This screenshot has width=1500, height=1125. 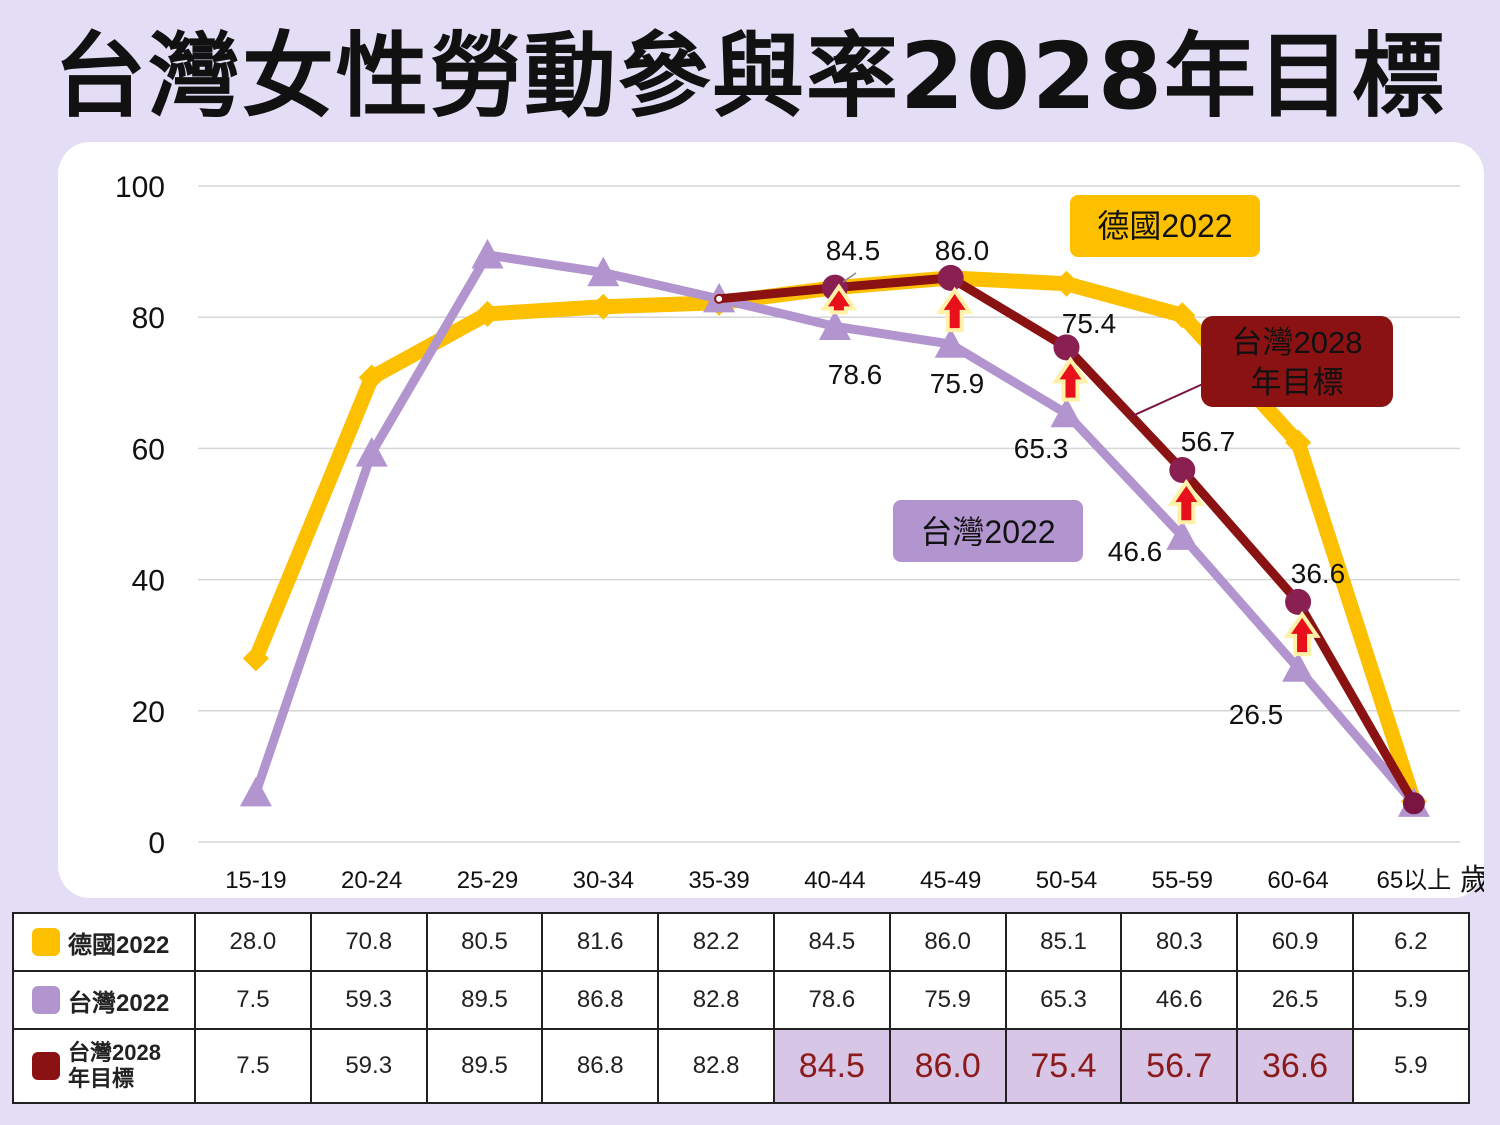 I want to click on table-cell: 36.6, so click(x=1295, y=1066).